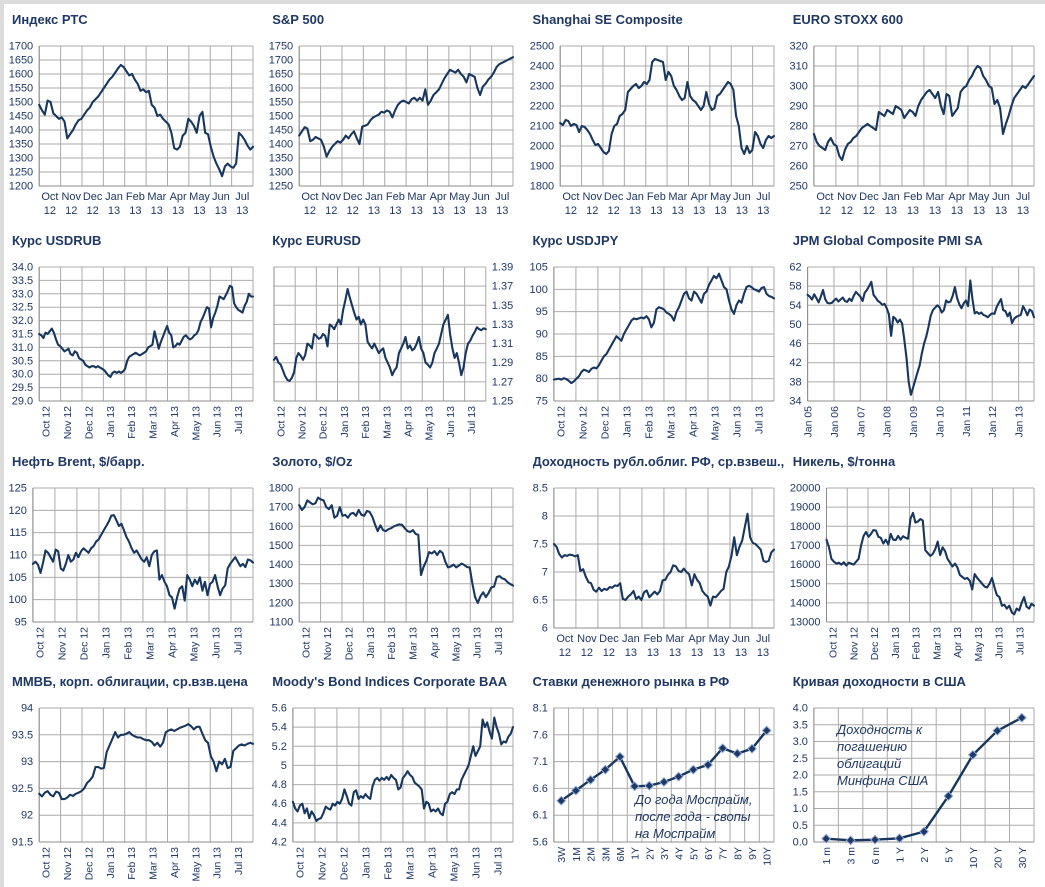 This screenshot has width=1045, height=887. What do you see at coordinates (914, 422) in the screenshot?
I see `svg-text: Jan 09` at bounding box center [914, 422].